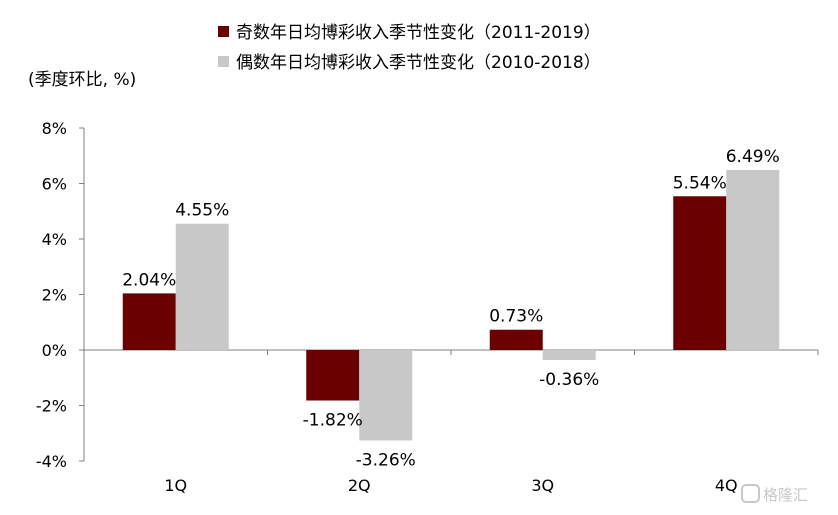 The width and height of the screenshot is (838, 515). Describe the element at coordinates (753, 259) in the screenshot. I see `bar-series1-4Q` at that location.